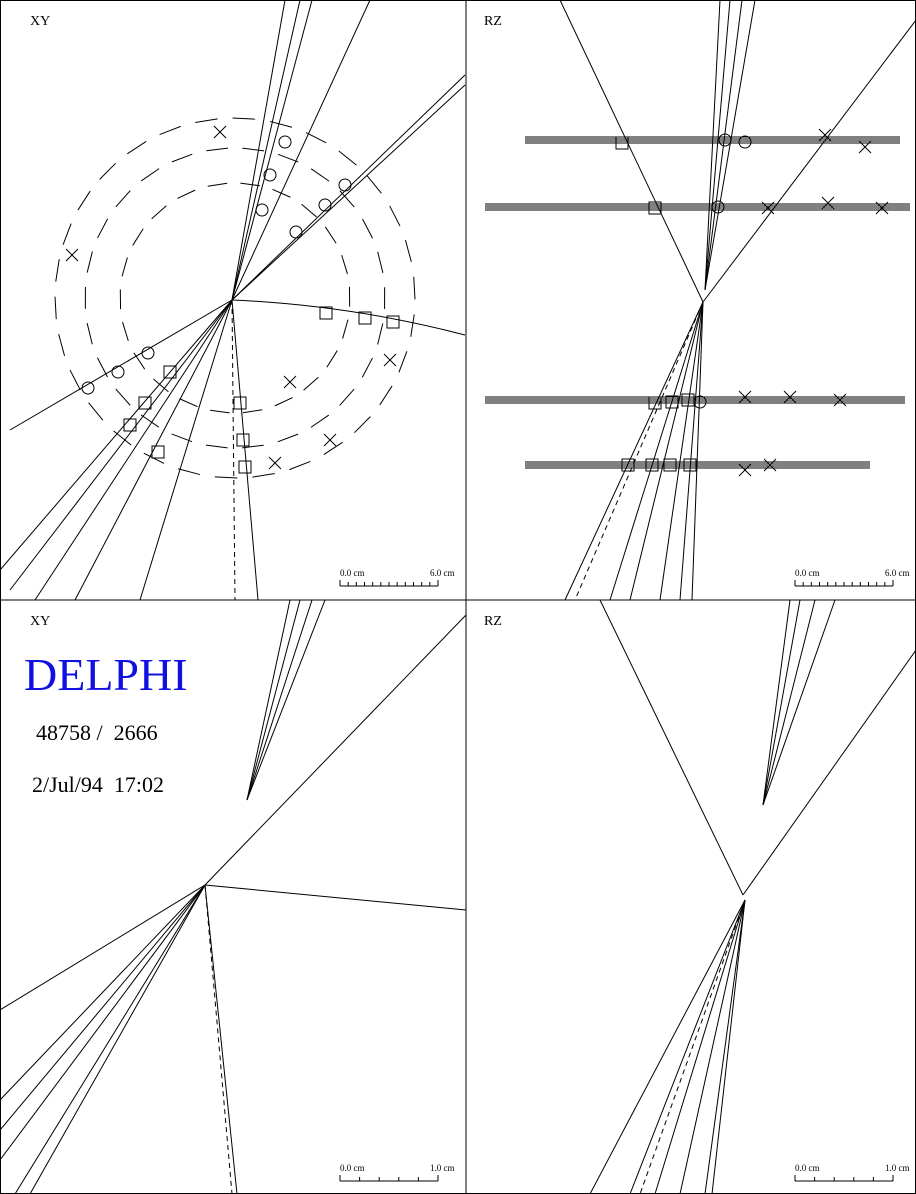 Image resolution: width=916 pixels, height=1194 pixels. Describe the element at coordinates (97, 732) in the screenshot. I see `run-event: 48758 / 2666` at that location.